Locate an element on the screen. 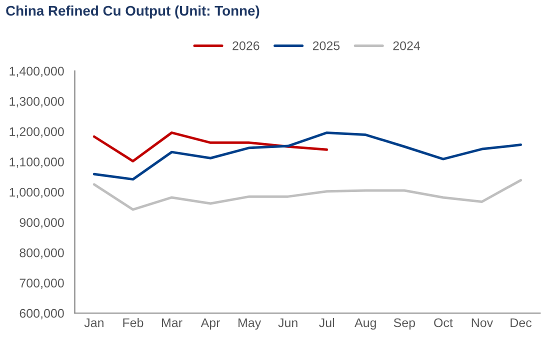 The height and width of the screenshot is (346, 554). legend-label: 2025 is located at coordinates (326, 45).